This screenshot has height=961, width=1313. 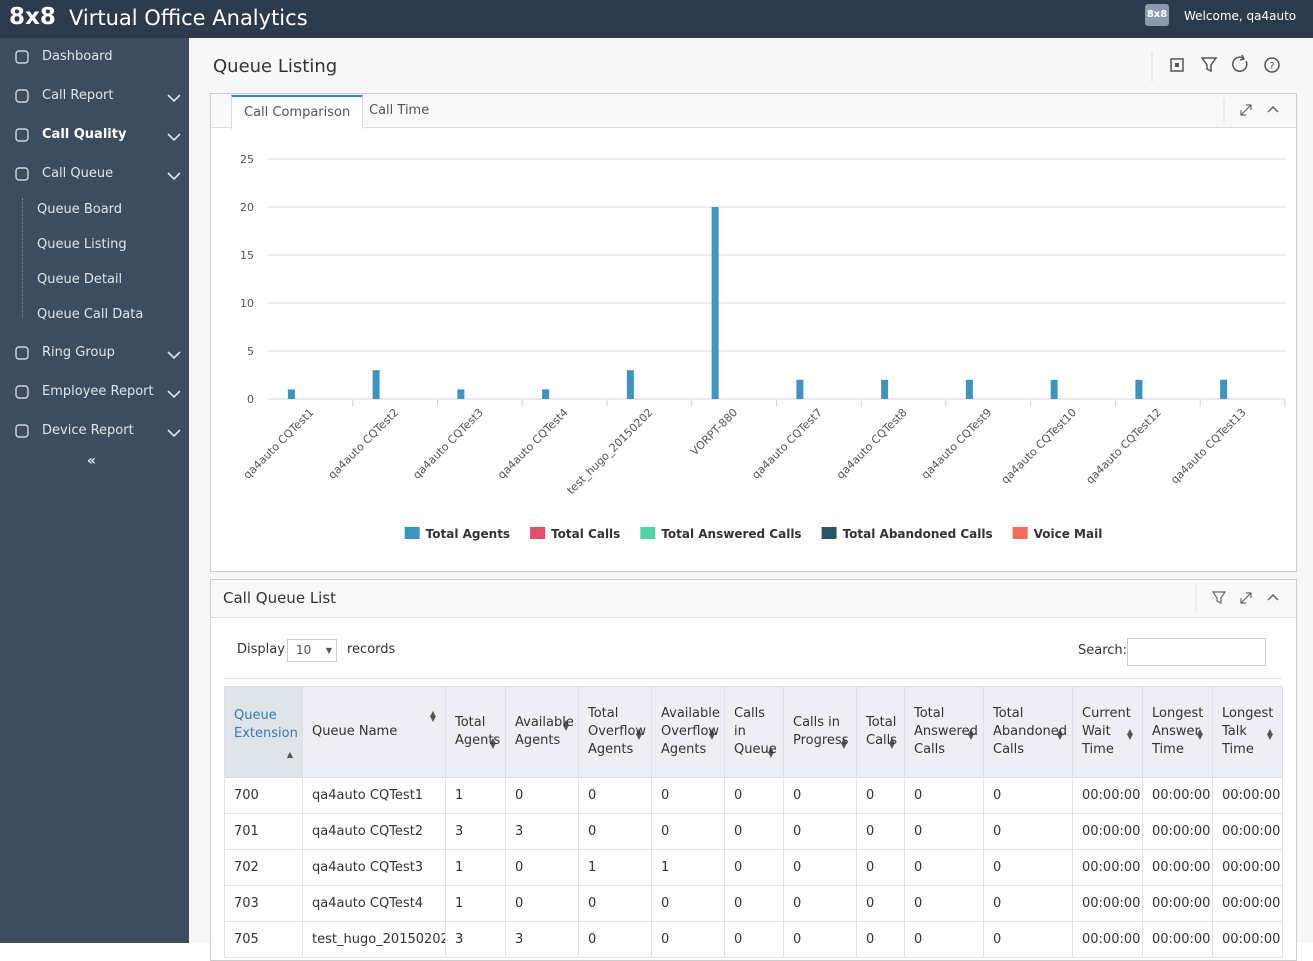 What do you see at coordinates (575, 534) in the screenshot?
I see `legend-item: Total Calls` at bounding box center [575, 534].